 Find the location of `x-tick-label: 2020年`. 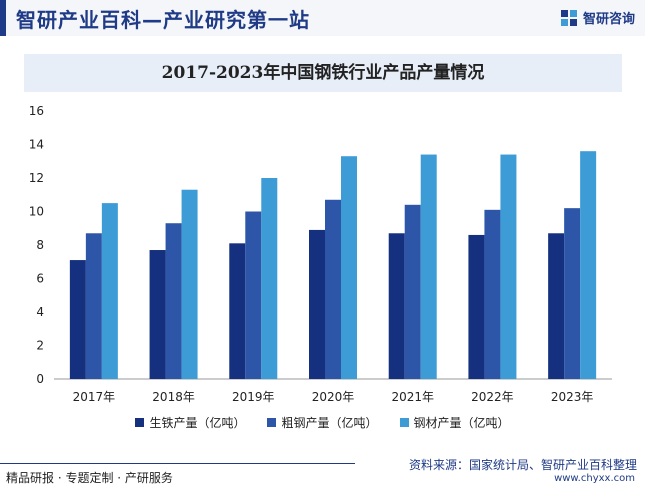

x-tick-label: 2020年 is located at coordinates (333, 397).